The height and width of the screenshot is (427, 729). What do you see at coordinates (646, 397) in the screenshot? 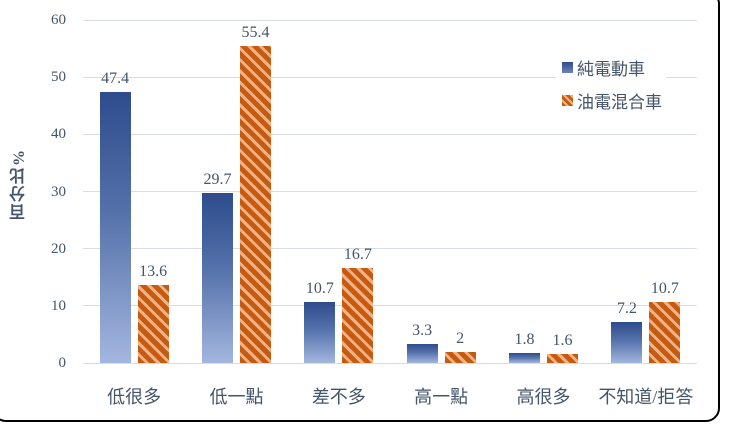
I see `x-category-label: 不知道/拒答` at bounding box center [646, 397].